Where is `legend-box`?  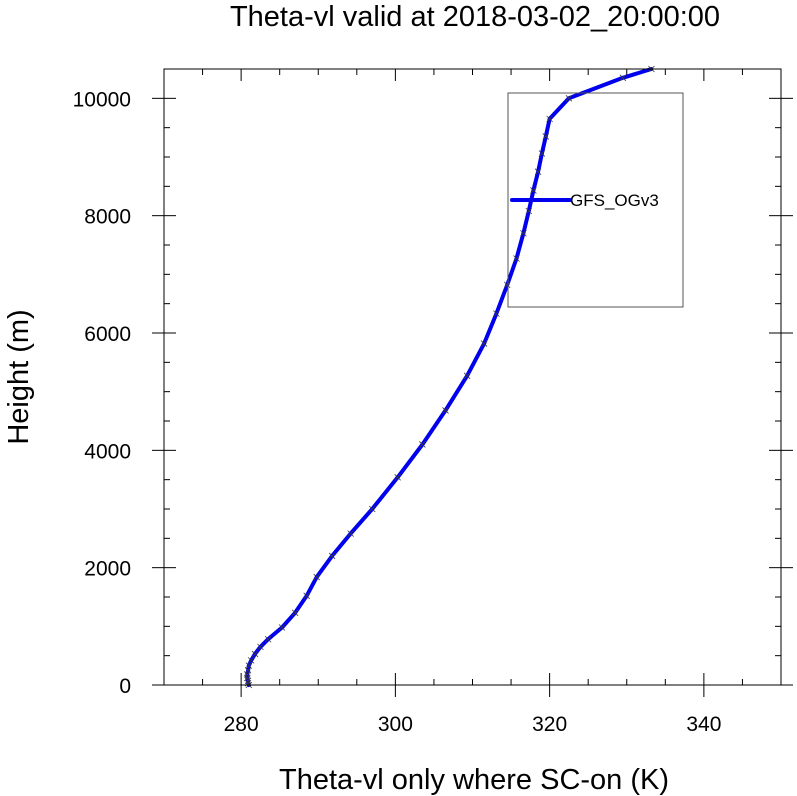 legend-box is located at coordinates (595, 200).